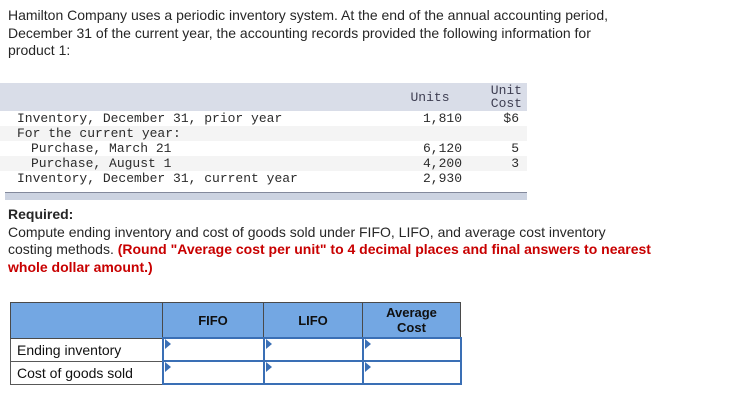 The height and width of the screenshot is (420, 730). Describe the element at coordinates (506, 90) in the screenshot. I see `unit-cost-header-line1: Unit` at that location.